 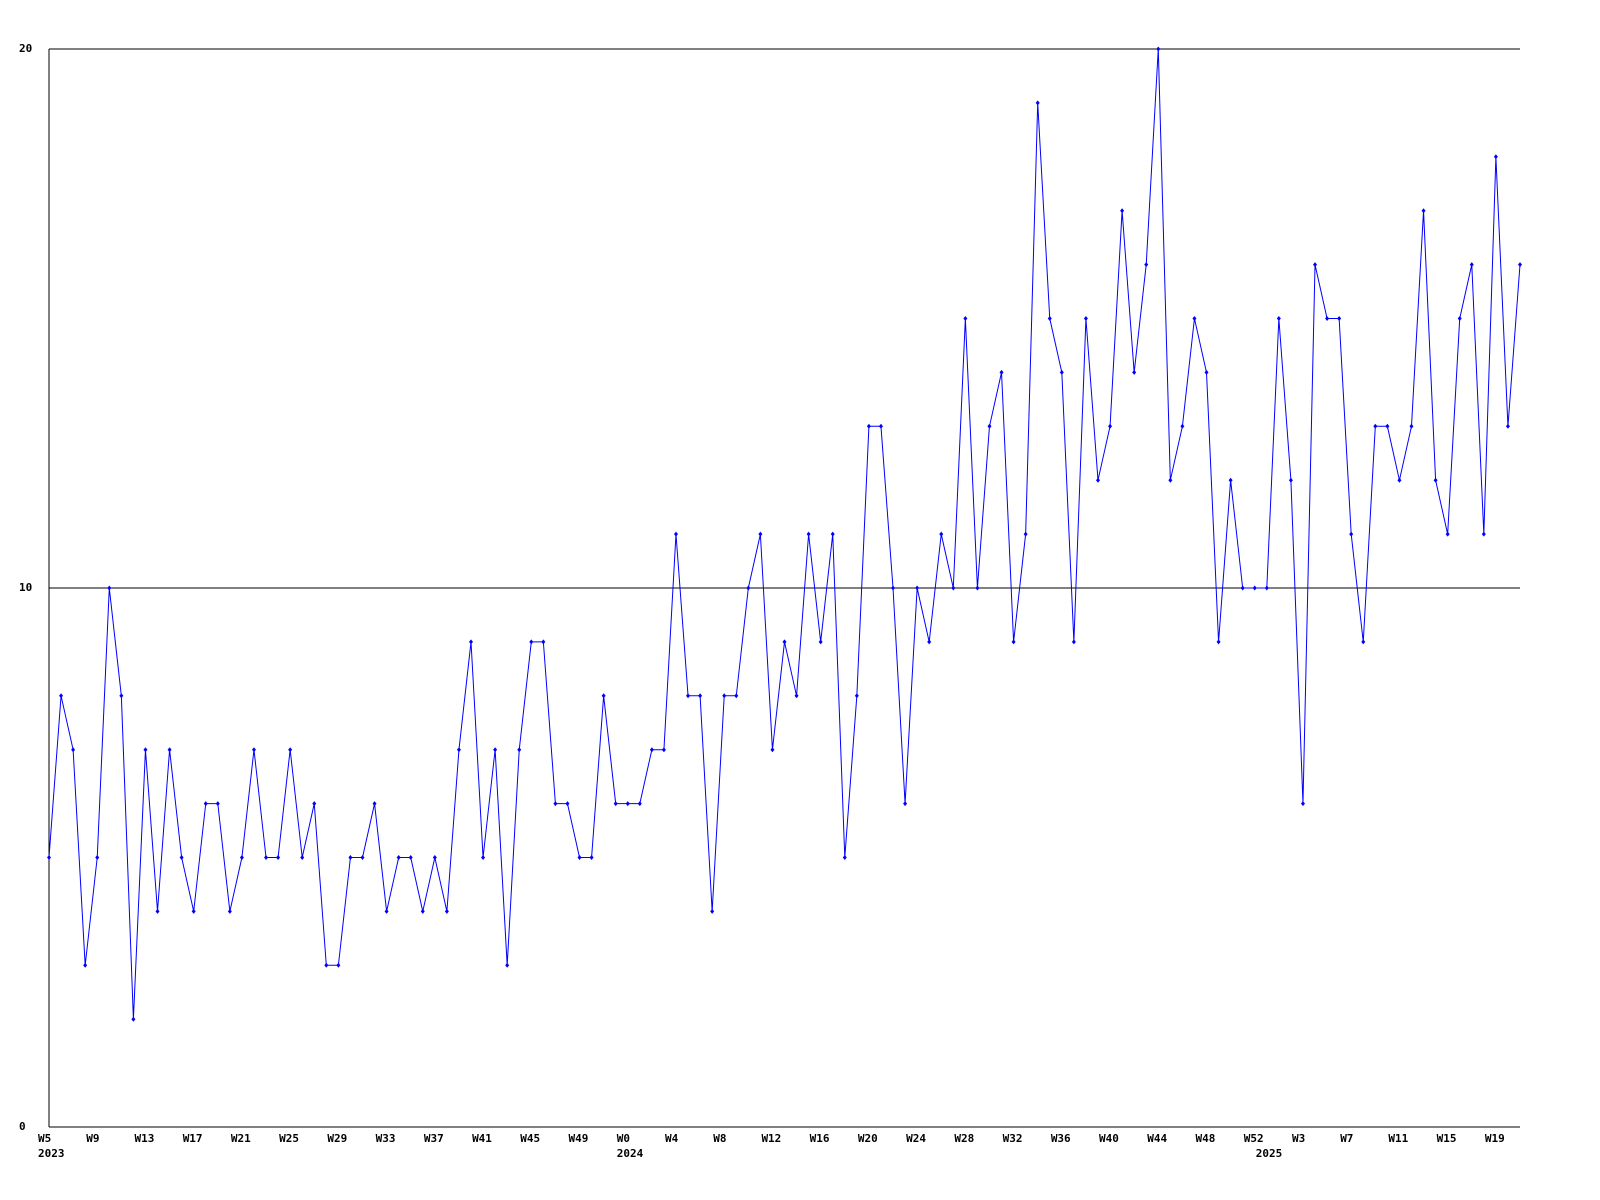 I want to click on x-tick-label: W5, so click(x=44, y=1138).